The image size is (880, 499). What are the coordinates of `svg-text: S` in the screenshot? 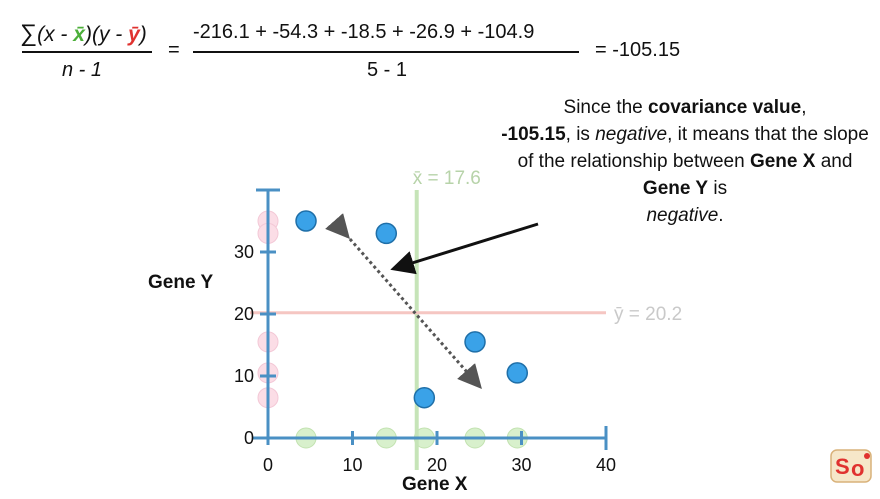 It's located at (842, 466).